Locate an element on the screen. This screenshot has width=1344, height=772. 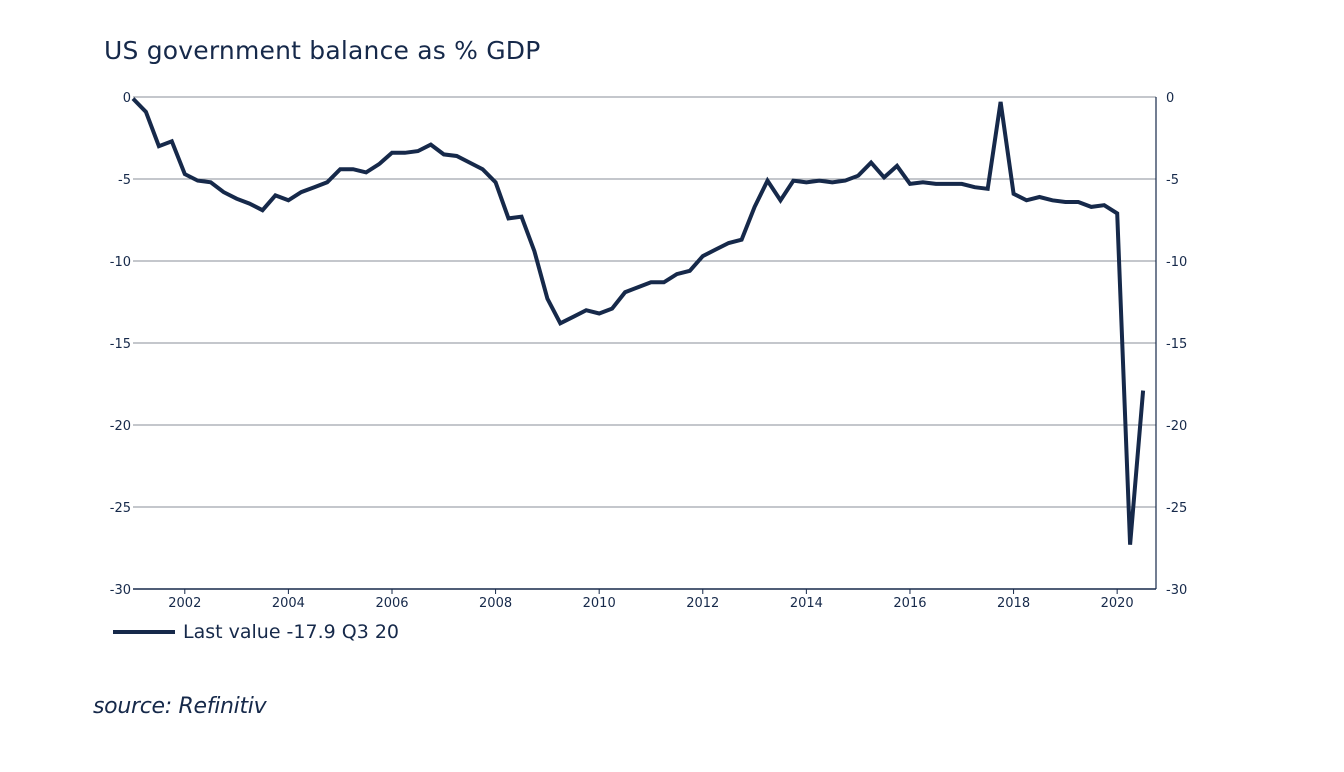
y-tick-label-left: -15 is located at coordinates (120, 344).